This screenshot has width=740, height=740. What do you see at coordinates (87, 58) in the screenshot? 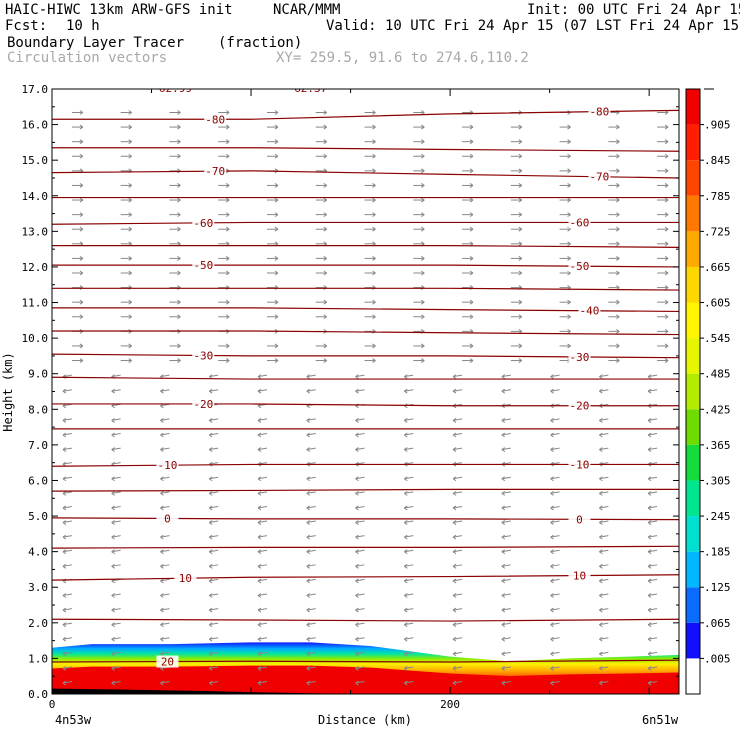
I see `header-vectors: Circulation vectors` at bounding box center [87, 58].